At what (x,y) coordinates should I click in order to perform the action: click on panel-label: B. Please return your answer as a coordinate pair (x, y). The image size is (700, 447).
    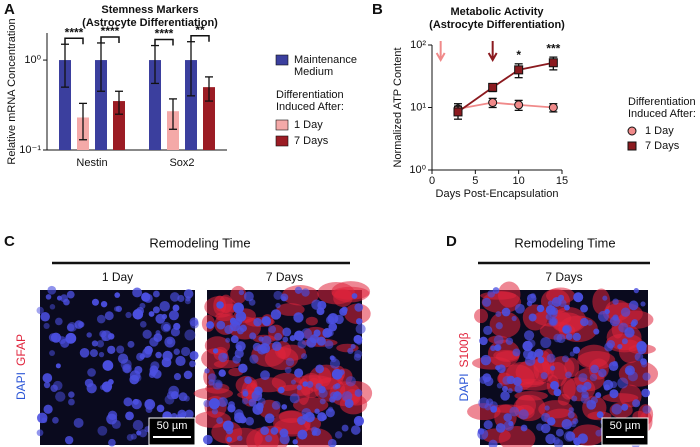
    Looking at the image, I should click on (377, 9).